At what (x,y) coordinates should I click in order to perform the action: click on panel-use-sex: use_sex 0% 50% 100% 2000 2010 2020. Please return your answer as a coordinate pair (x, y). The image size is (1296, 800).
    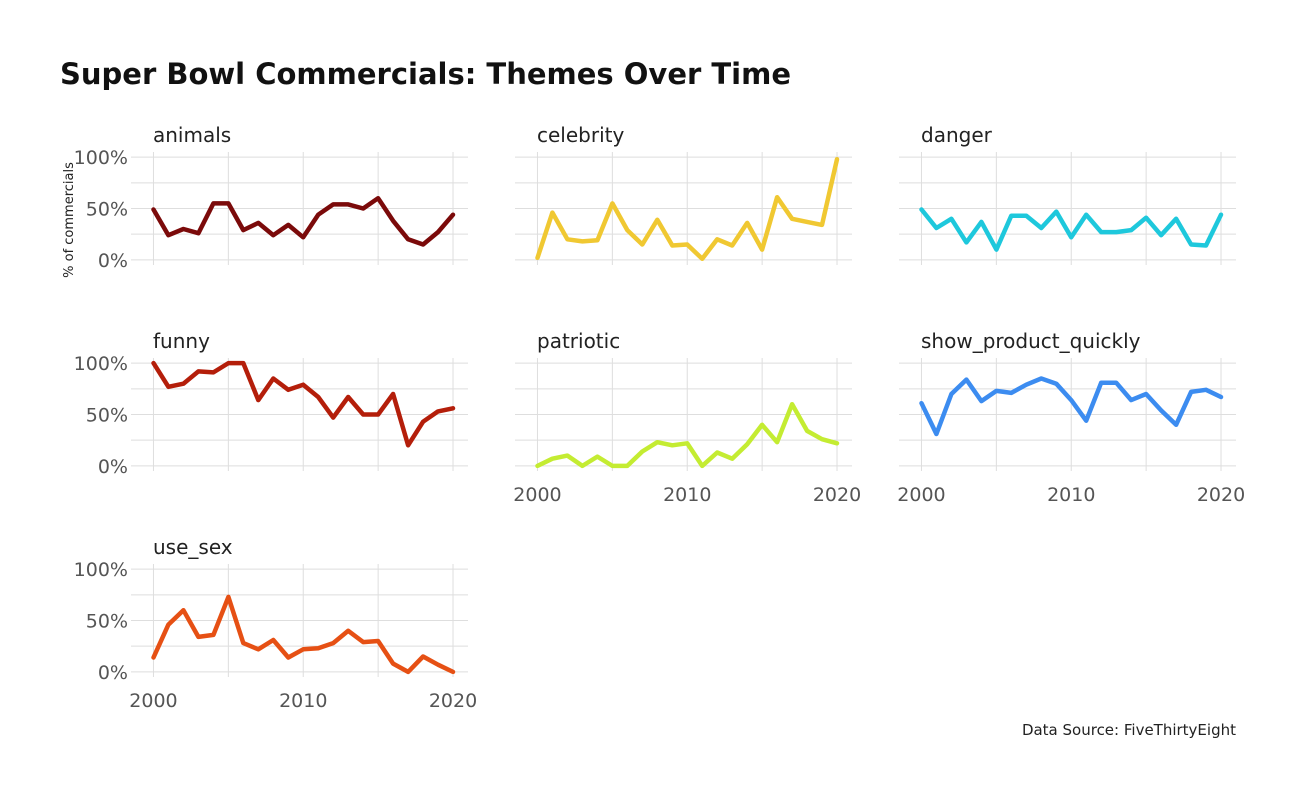
    Looking at the image, I should click on (276, 623).